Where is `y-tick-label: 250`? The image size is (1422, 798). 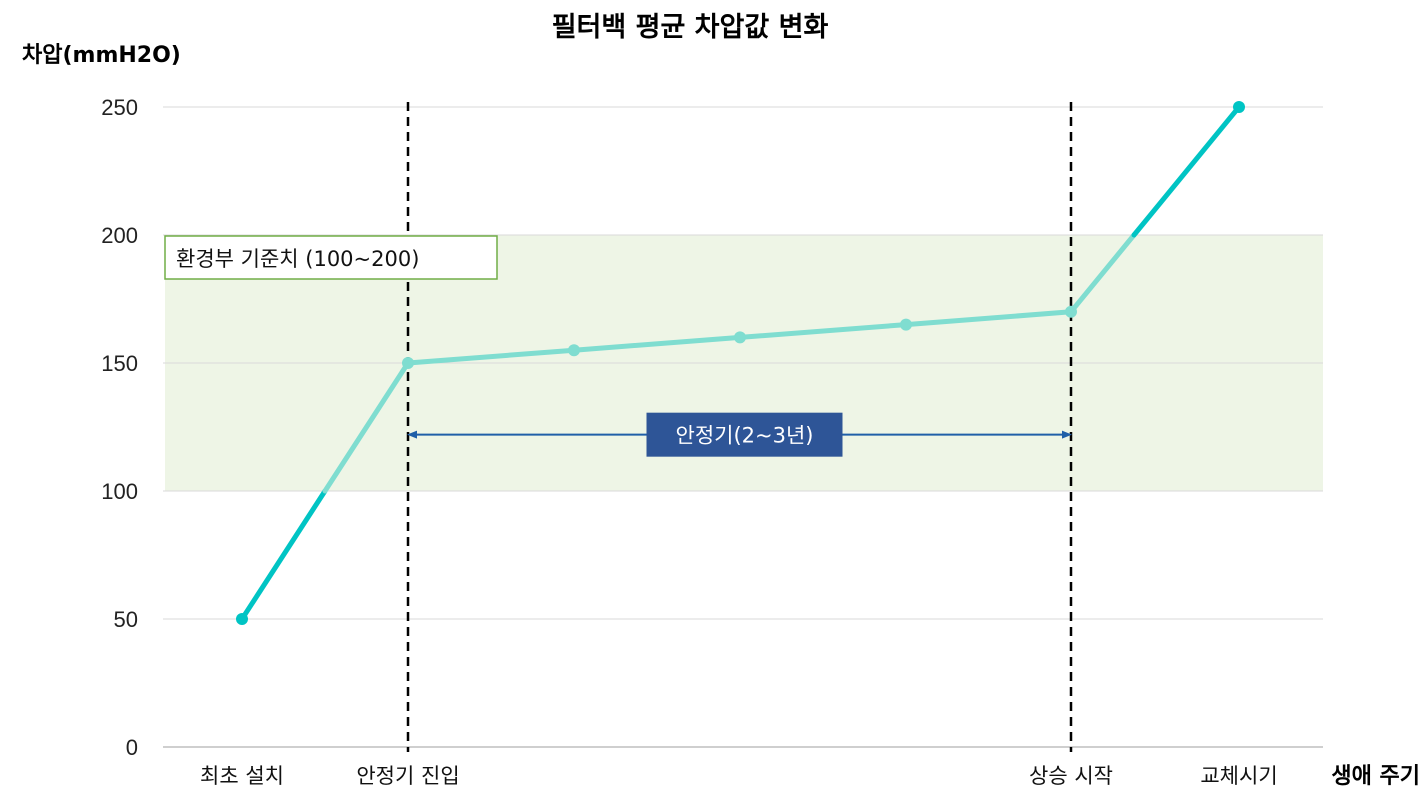 y-tick-label: 250 is located at coordinates (119, 107).